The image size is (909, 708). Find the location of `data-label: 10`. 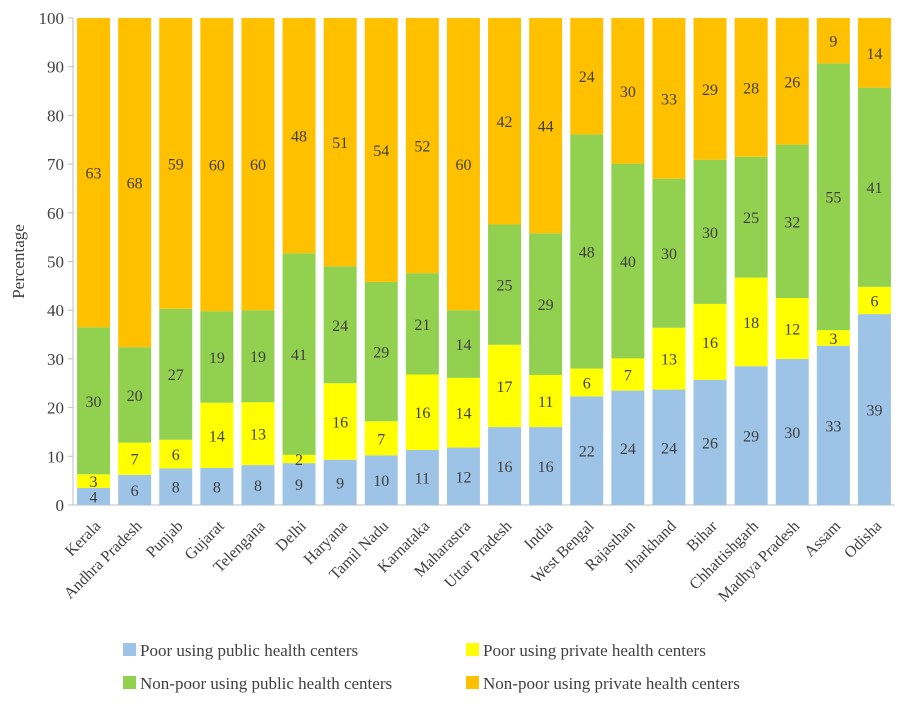

data-label: 10 is located at coordinates (381, 481).